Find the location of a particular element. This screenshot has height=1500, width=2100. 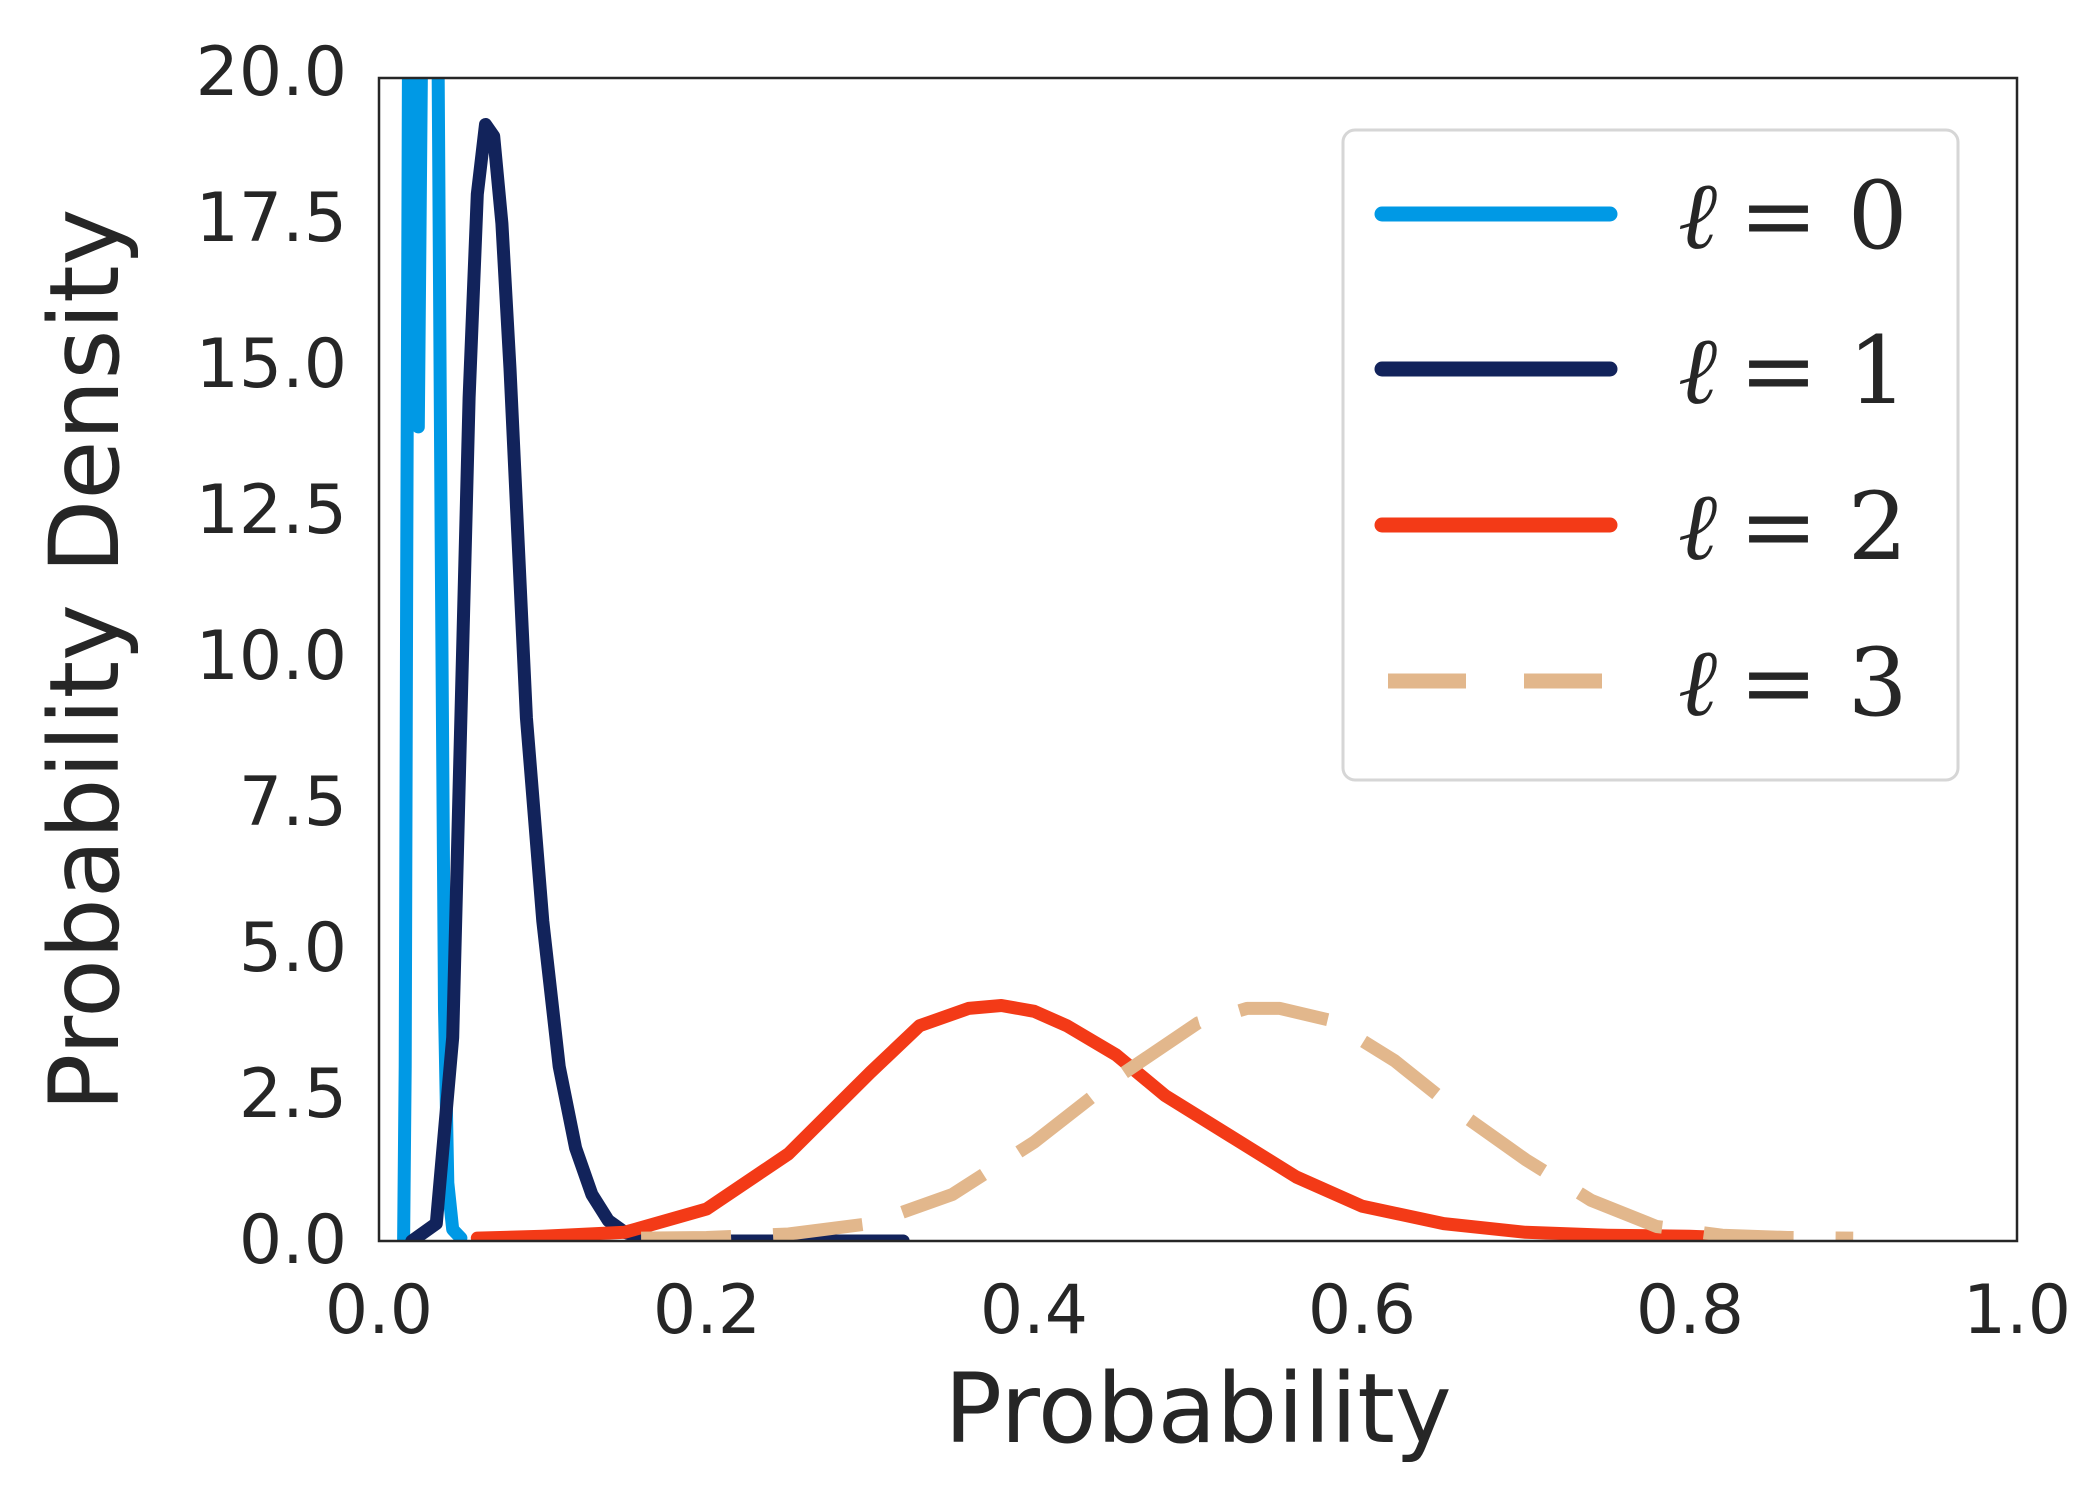

legend-box is located at coordinates (1650, 455).